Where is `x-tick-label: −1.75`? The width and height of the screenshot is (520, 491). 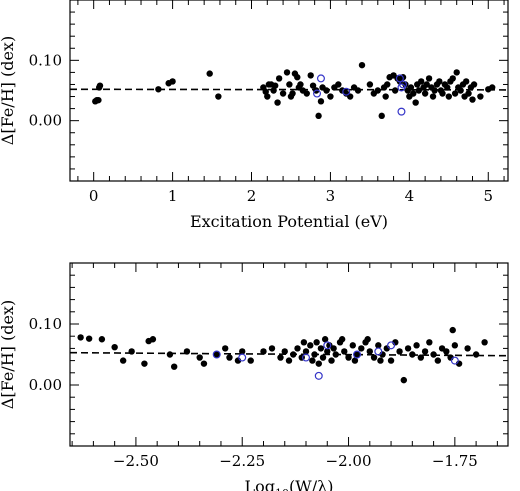 x-tick-label: −1.75 is located at coordinates (455, 461).